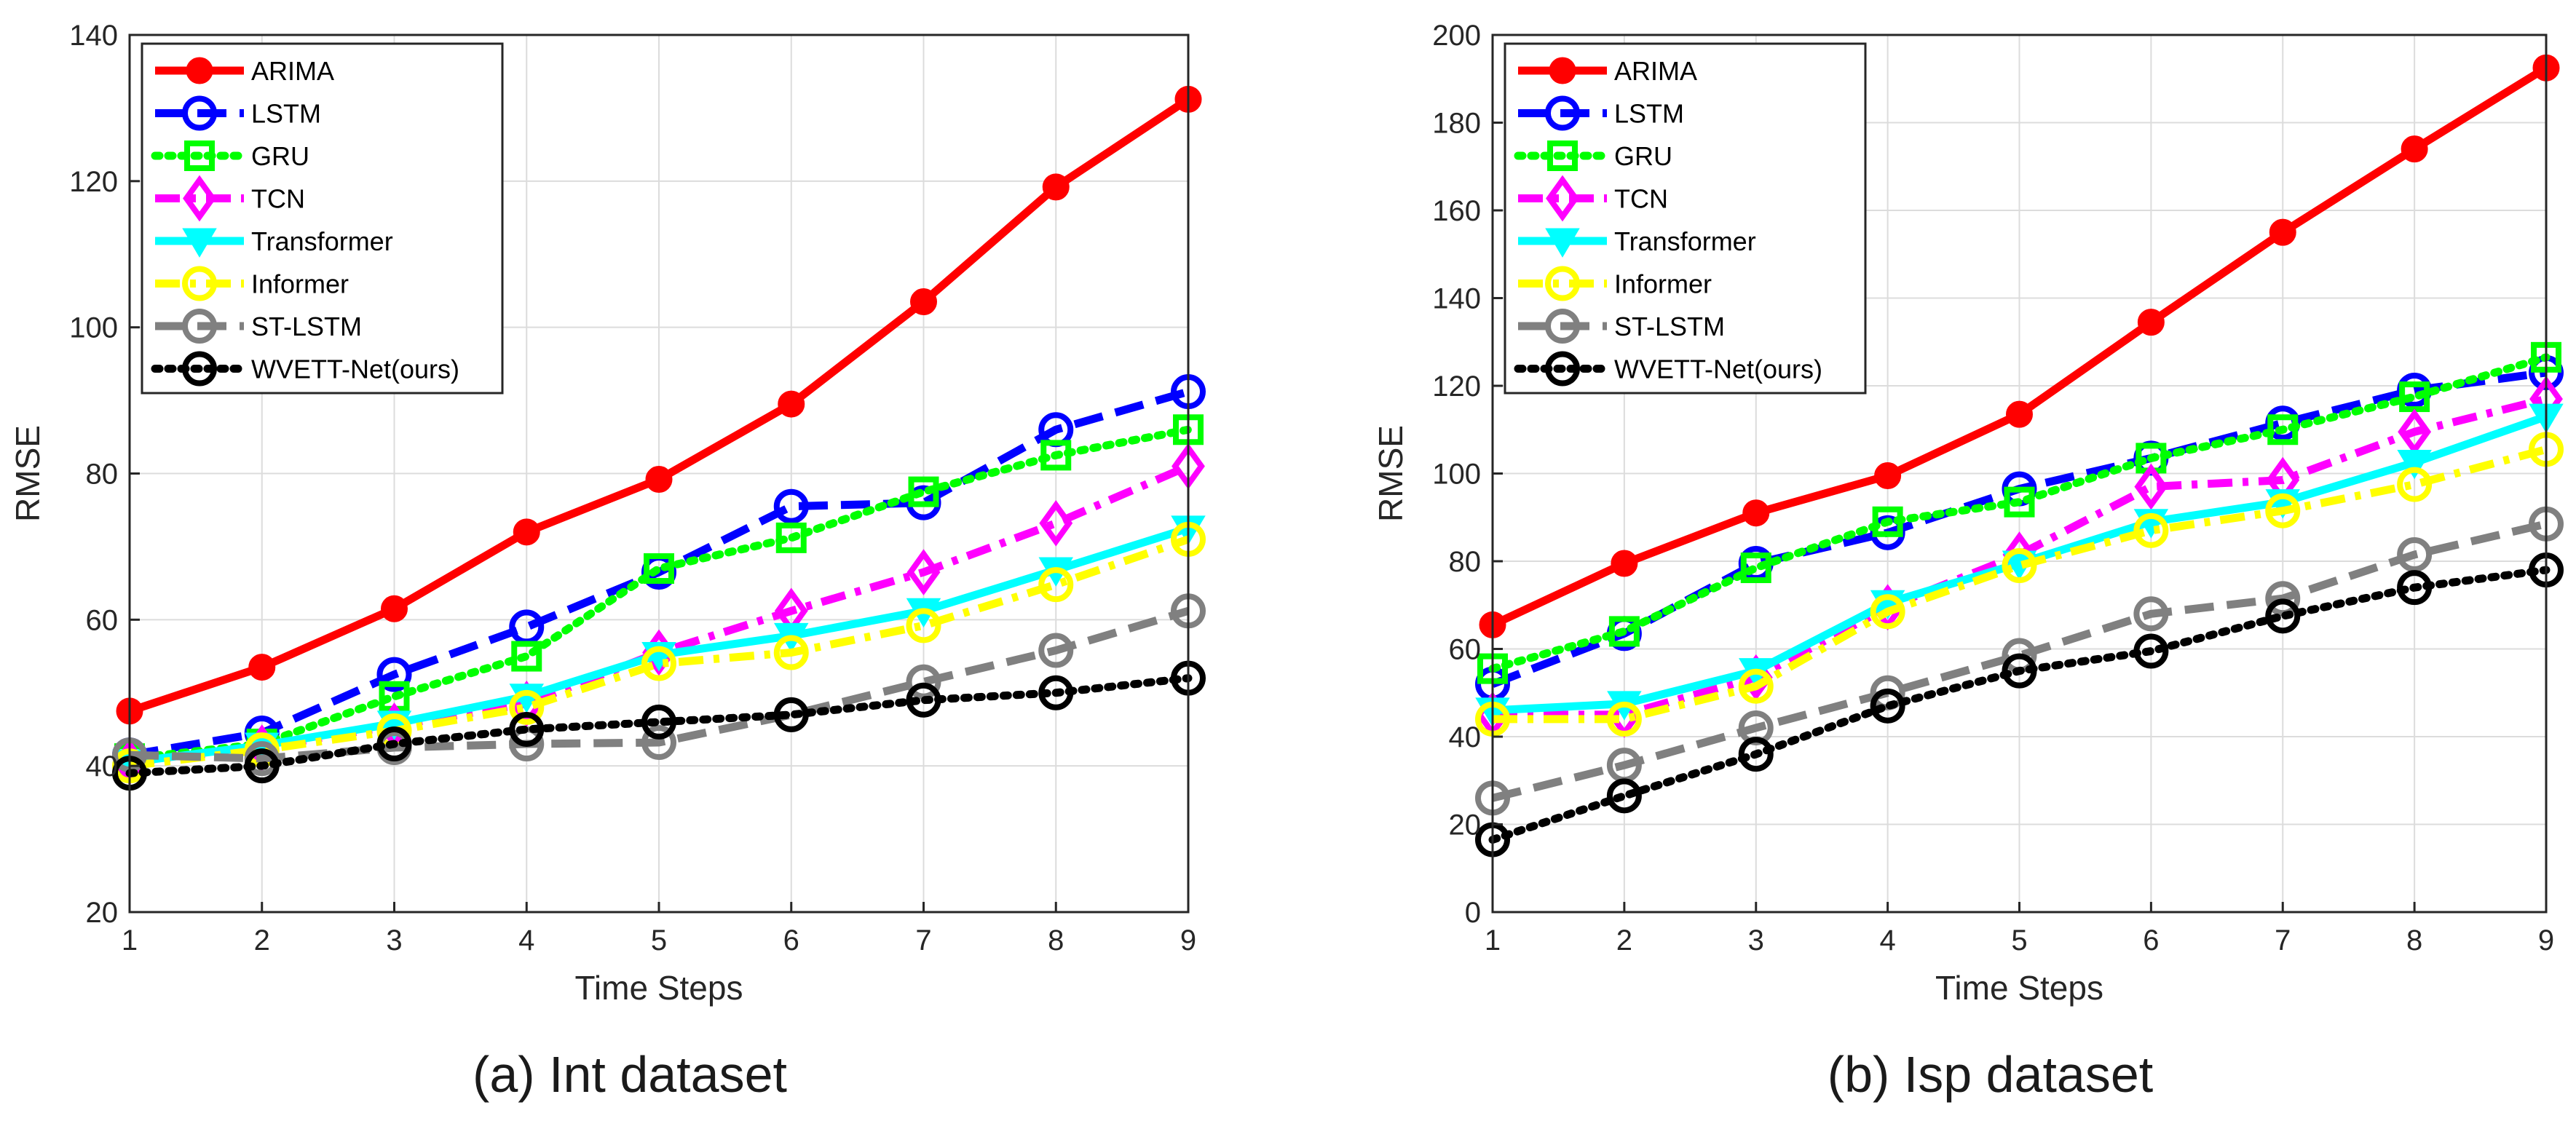 This screenshot has width=2576, height=1121. Describe the element at coordinates (1563, 156) in the screenshot. I see `legend-marker-gru` at that location.